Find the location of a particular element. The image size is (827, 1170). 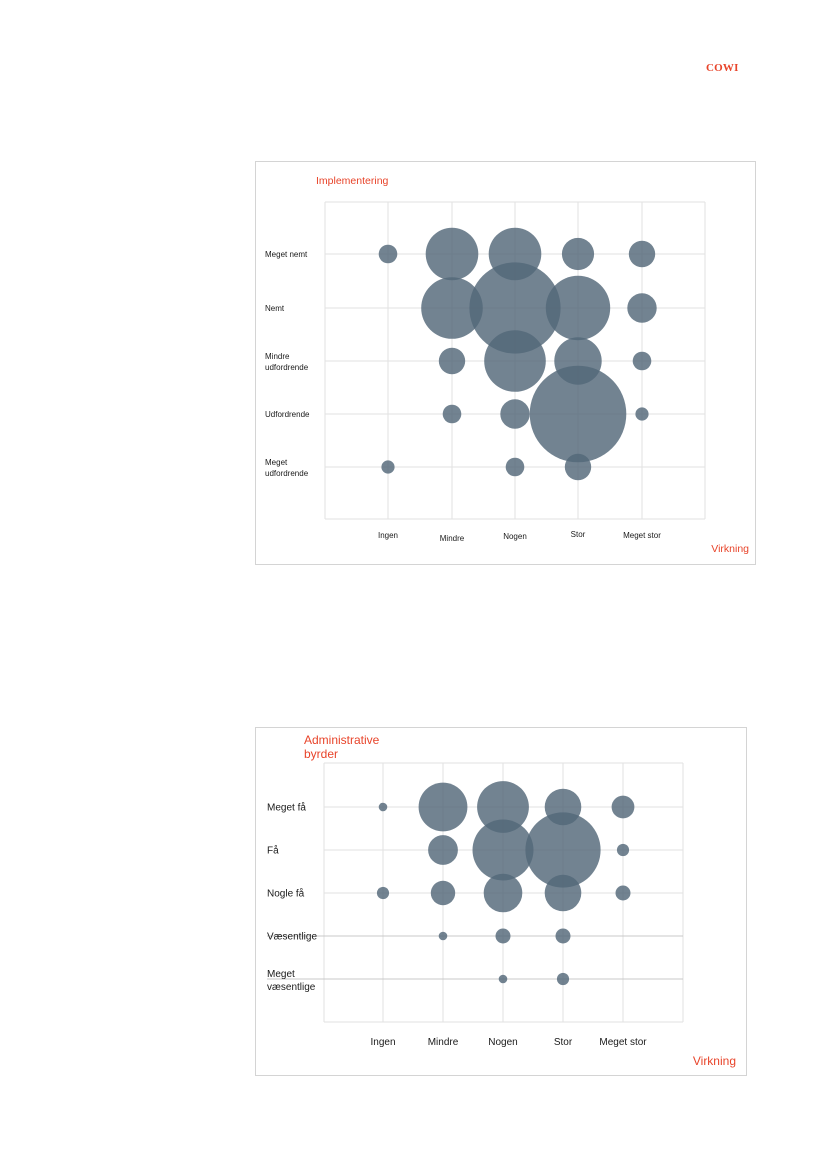

y-tick-label-nogle-fa: Nogle få is located at coordinates (286, 894).